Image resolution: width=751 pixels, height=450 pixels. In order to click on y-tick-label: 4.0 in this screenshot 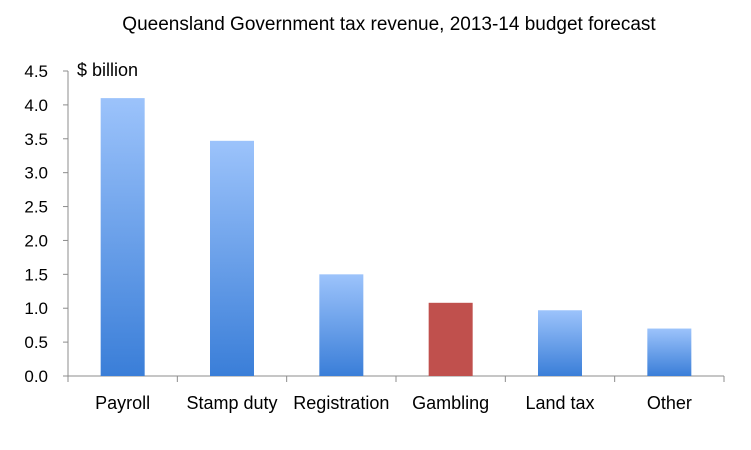, I will do `click(36, 105)`.